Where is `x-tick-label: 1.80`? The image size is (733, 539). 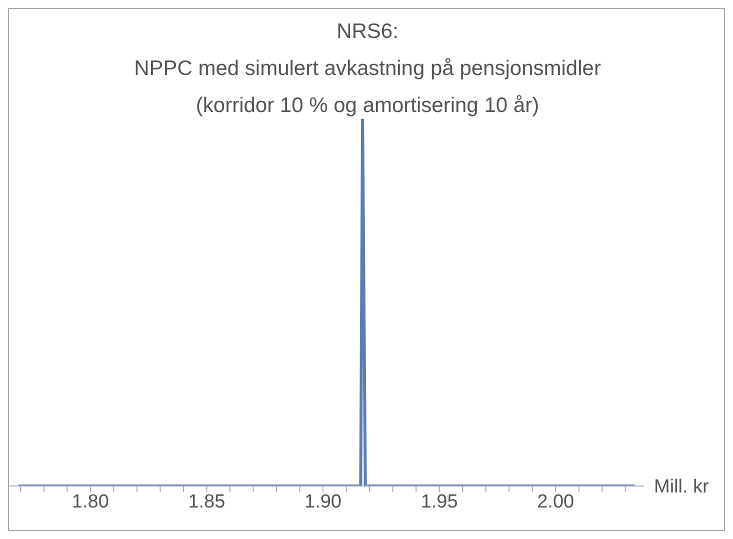 x-tick-label: 1.80 is located at coordinates (90, 501).